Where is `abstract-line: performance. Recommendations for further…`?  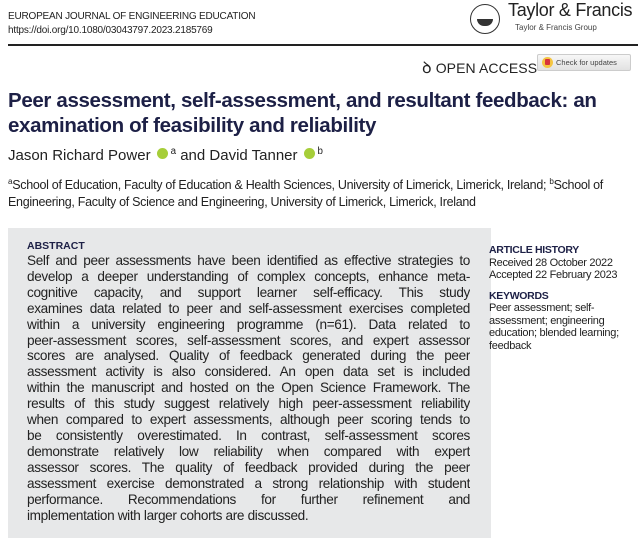
abstract-line: performance. Recommendations for further… is located at coordinates (248, 499).